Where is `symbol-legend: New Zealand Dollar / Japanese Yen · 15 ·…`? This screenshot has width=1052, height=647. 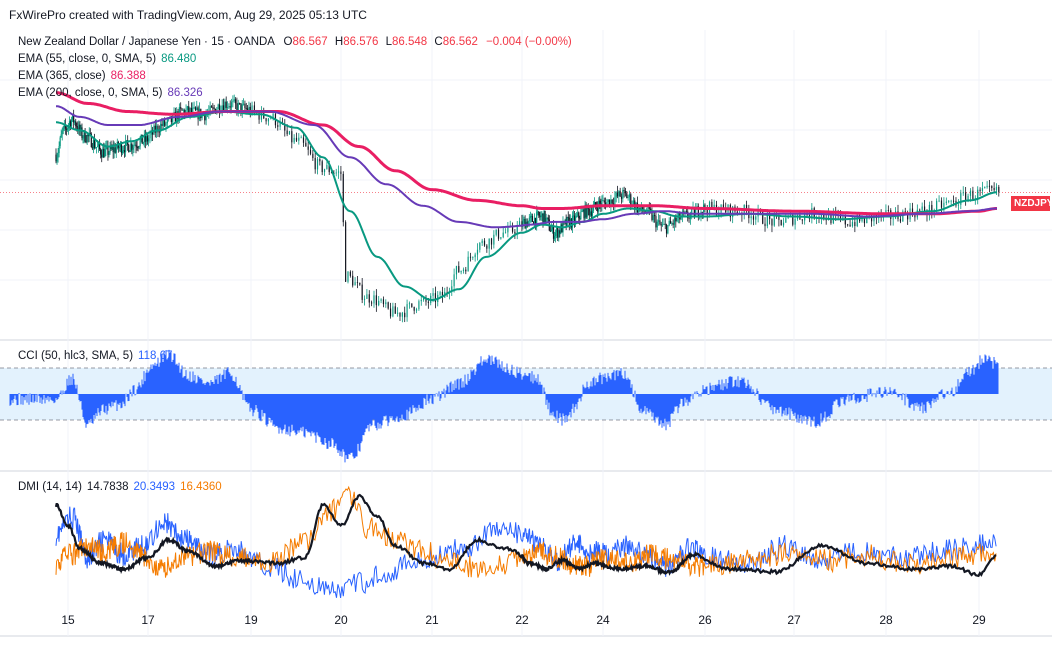 symbol-legend: New Zealand Dollar / Japanese Yen · 15 ·… is located at coordinates (295, 42).